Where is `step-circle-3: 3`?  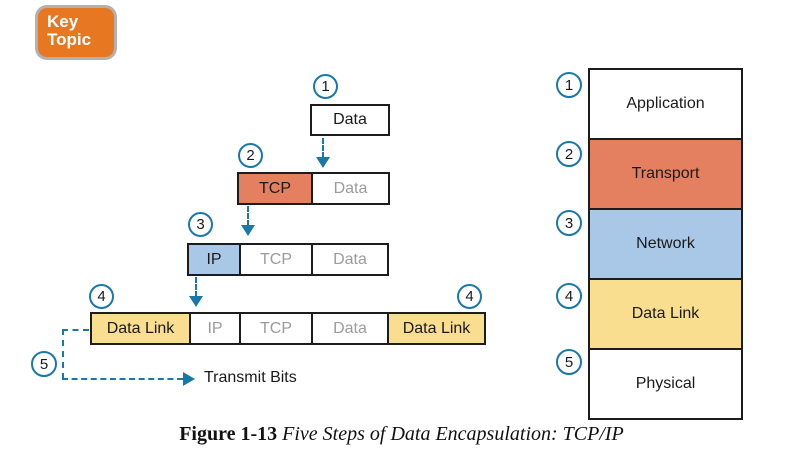
step-circle-3: 3 is located at coordinates (200, 224).